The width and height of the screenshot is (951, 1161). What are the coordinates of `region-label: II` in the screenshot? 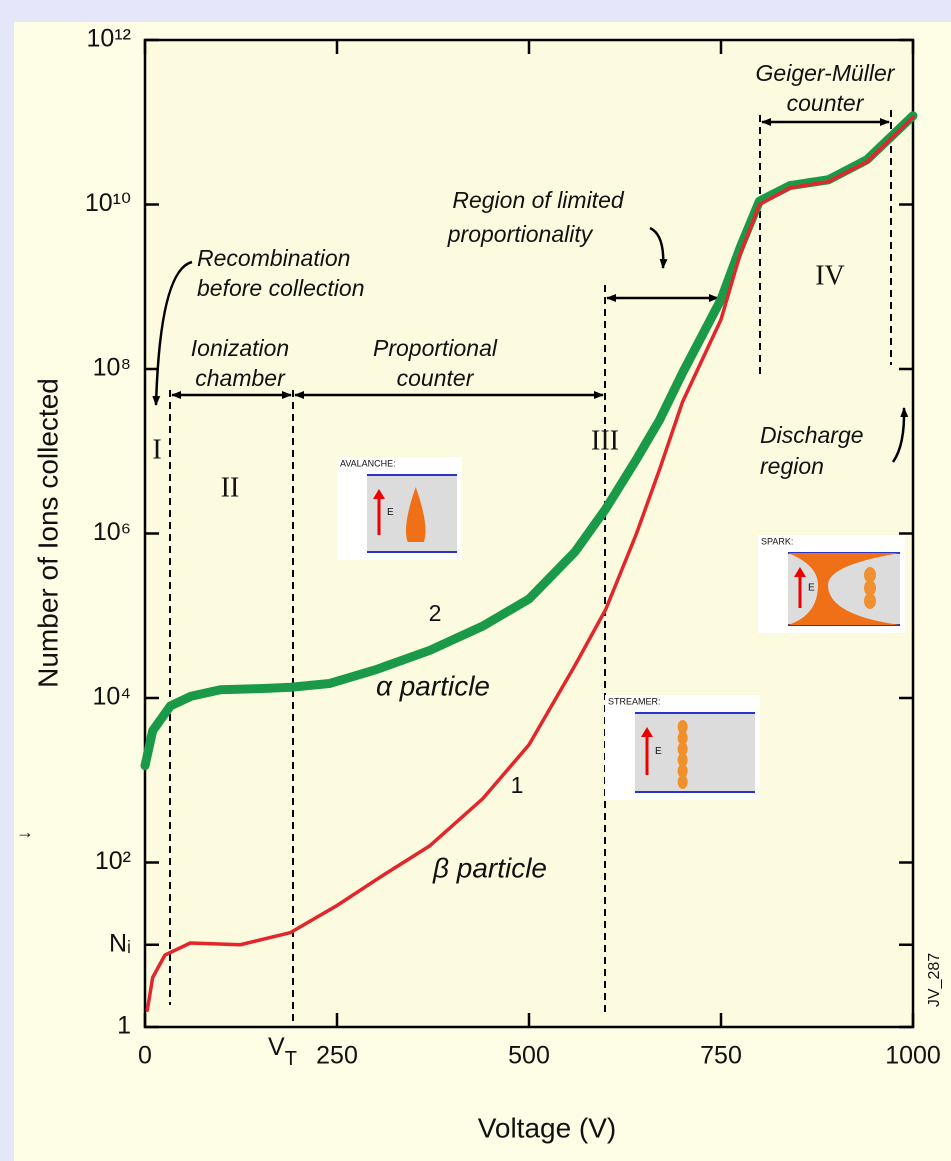 It's located at (230, 487).